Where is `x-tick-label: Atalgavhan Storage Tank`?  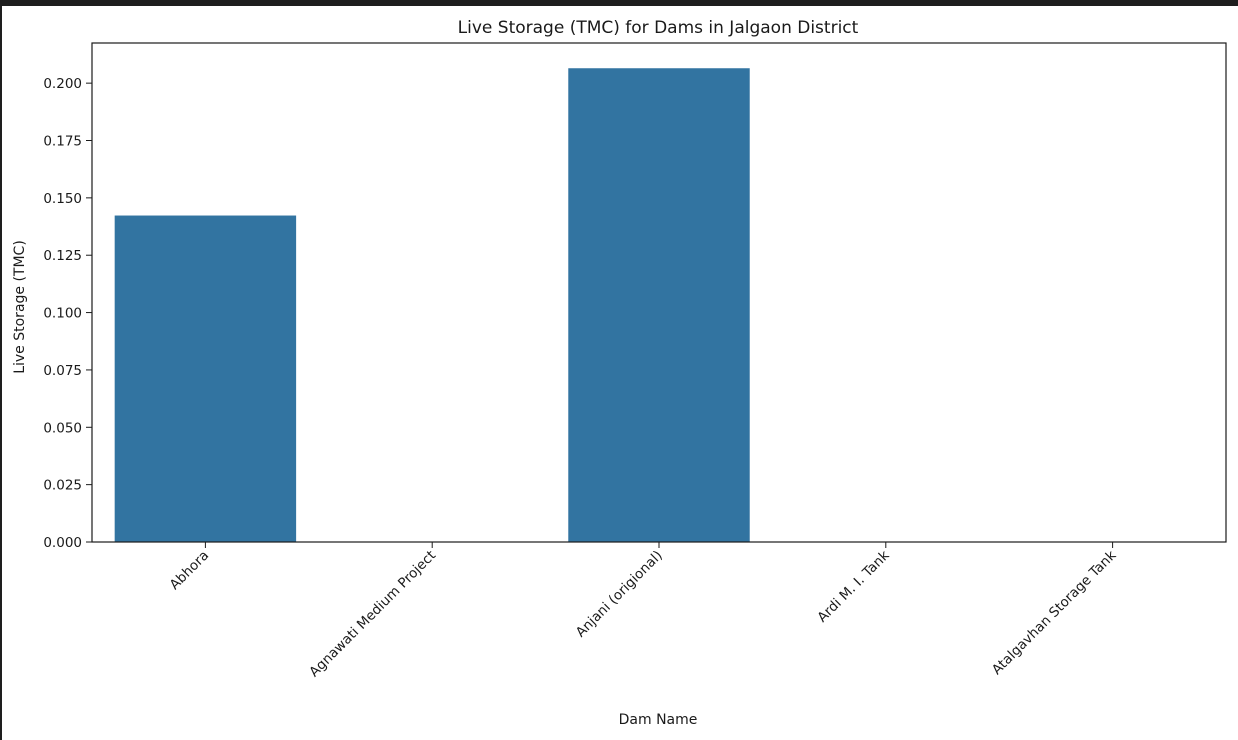 x-tick-label: Atalgavhan Storage Tank is located at coordinates (1054, 612).